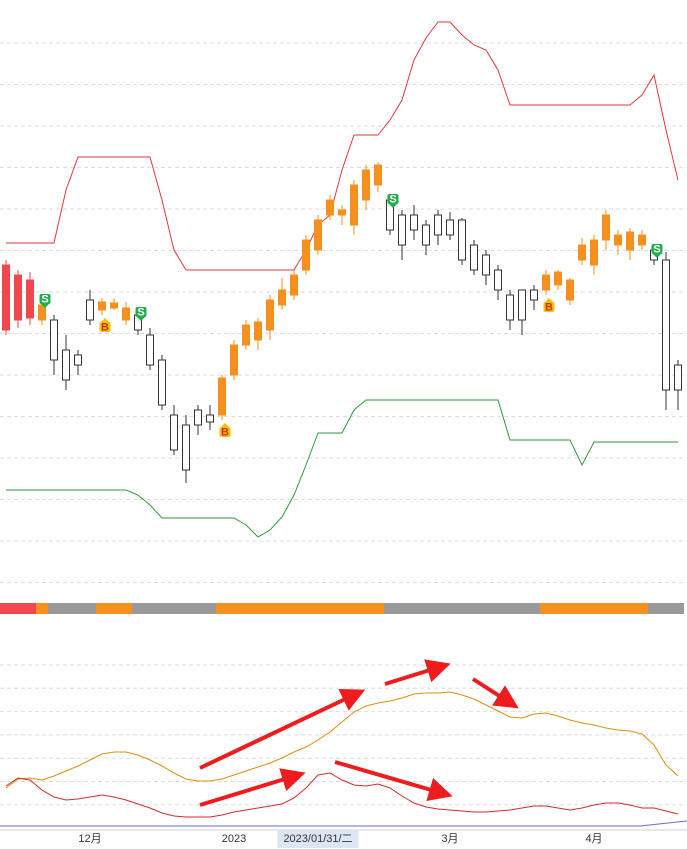 The height and width of the screenshot is (849, 687). Describe the element at coordinates (89, 839) in the screenshot. I see `x-tick-label: 12月` at that location.